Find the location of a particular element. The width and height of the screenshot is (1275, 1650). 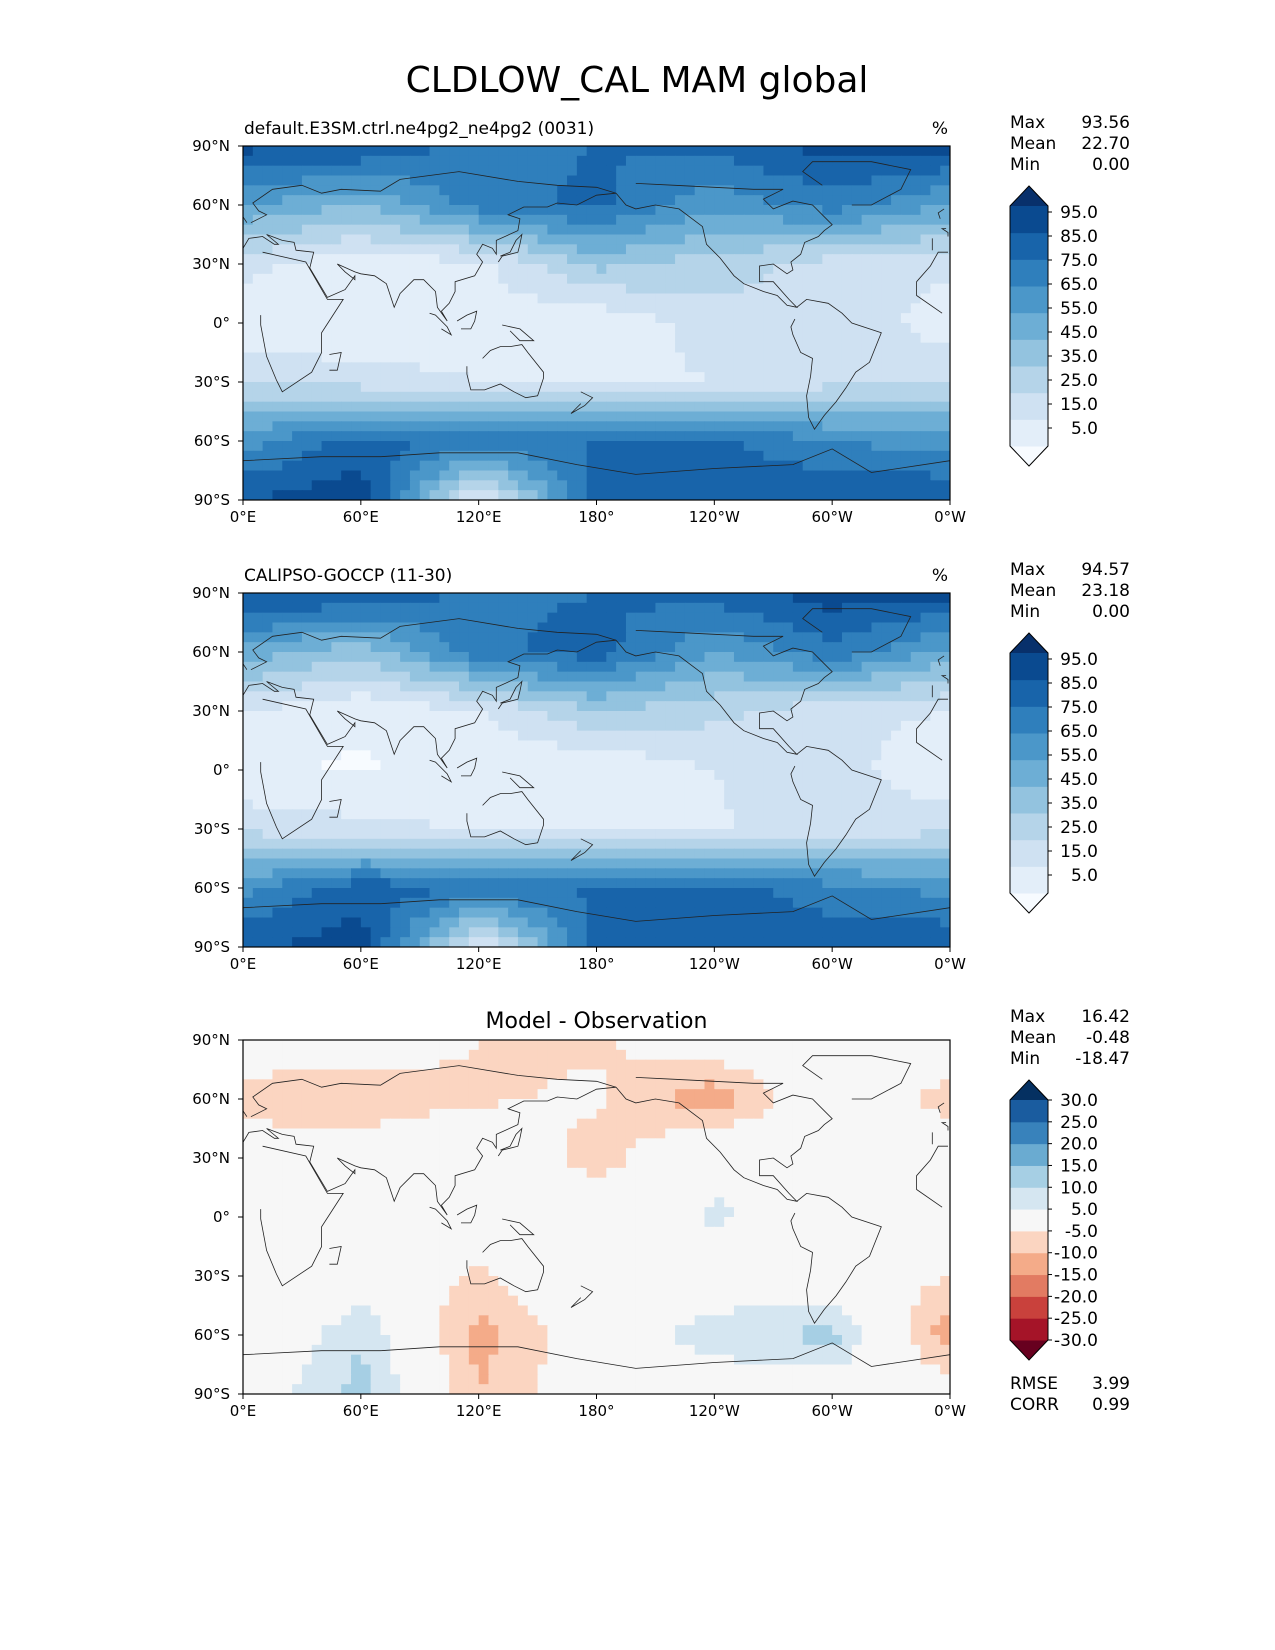

colorbar-tick-label: 85.0 is located at coordinates (1079, 237).